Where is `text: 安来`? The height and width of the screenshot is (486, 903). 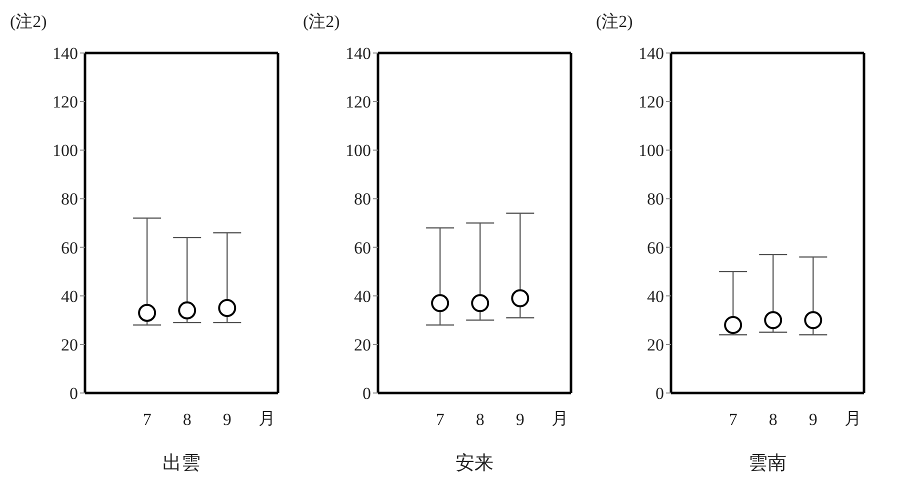 text: 安来 is located at coordinates (474, 464).